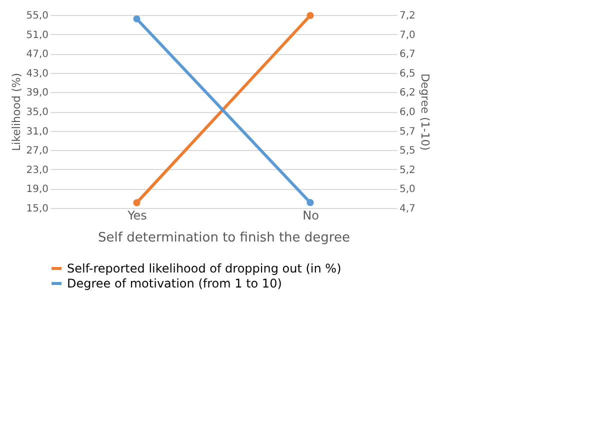 The height and width of the screenshot is (437, 596). I want to click on y2-tick-label: 4,7, so click(408, 209).